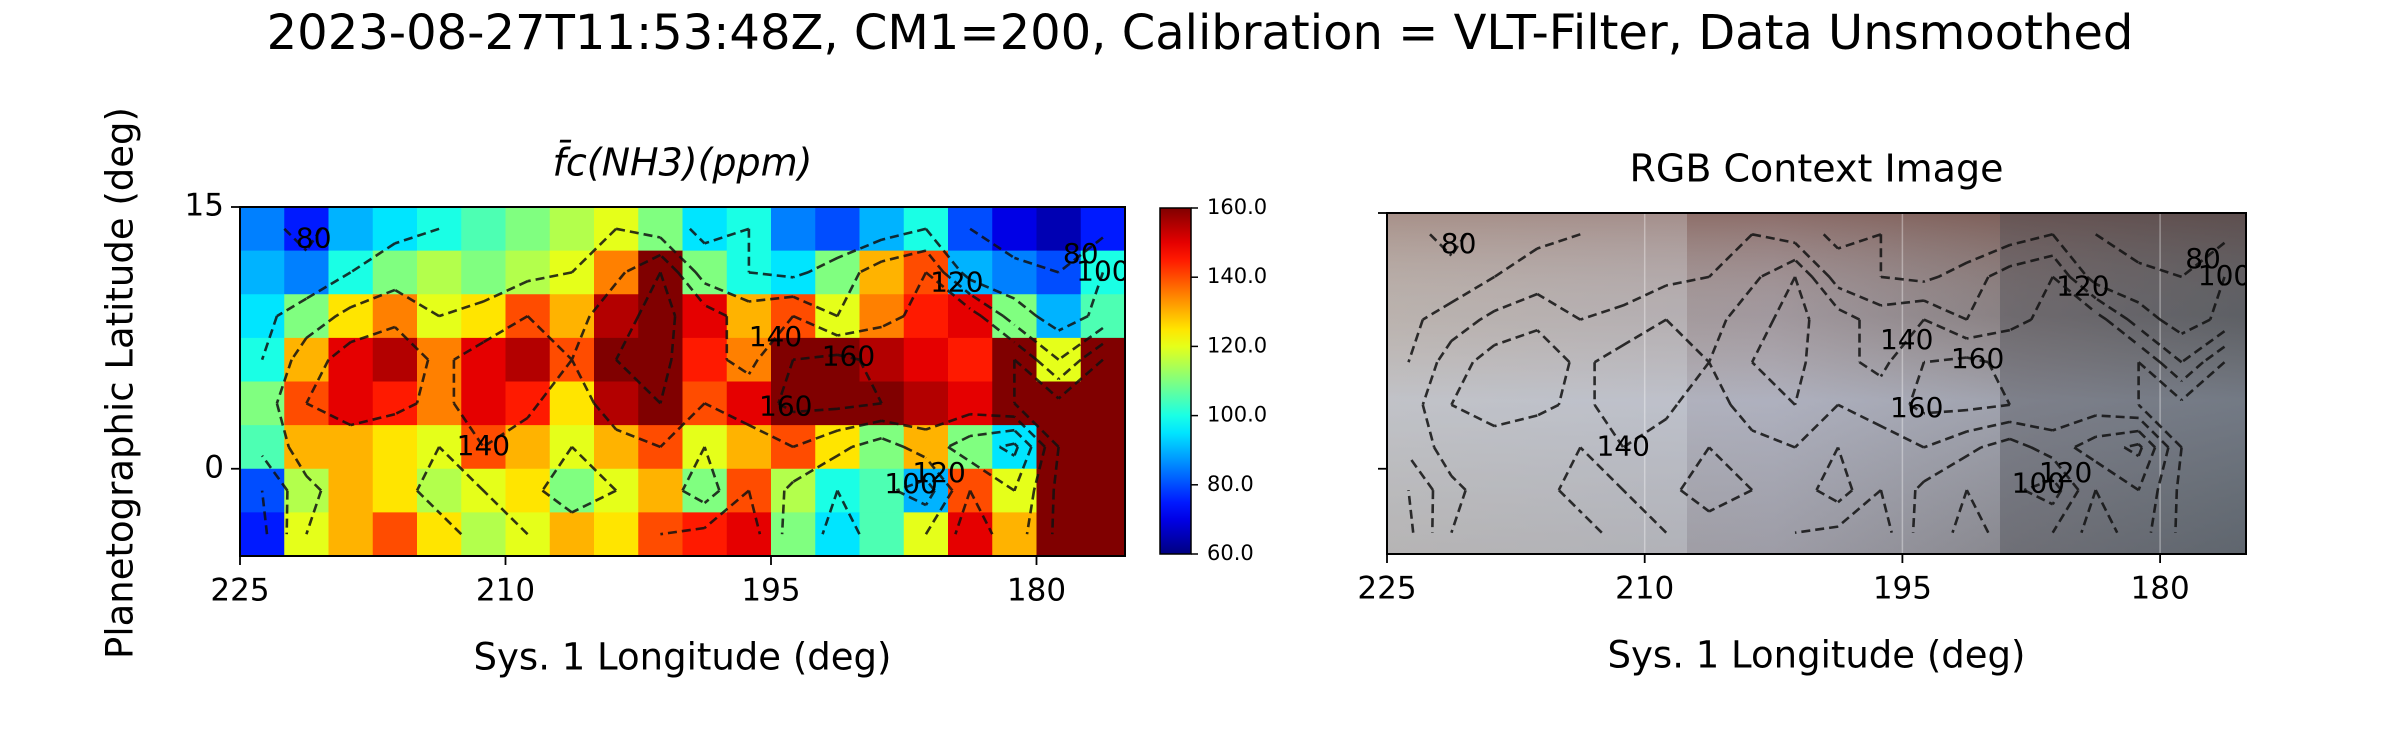 This screenshot has height=754, width=2400. What do you see at coordinates (505, 591) in the screenshot?
I see `x-tick-label: 210` at bounding box center [505, 591].